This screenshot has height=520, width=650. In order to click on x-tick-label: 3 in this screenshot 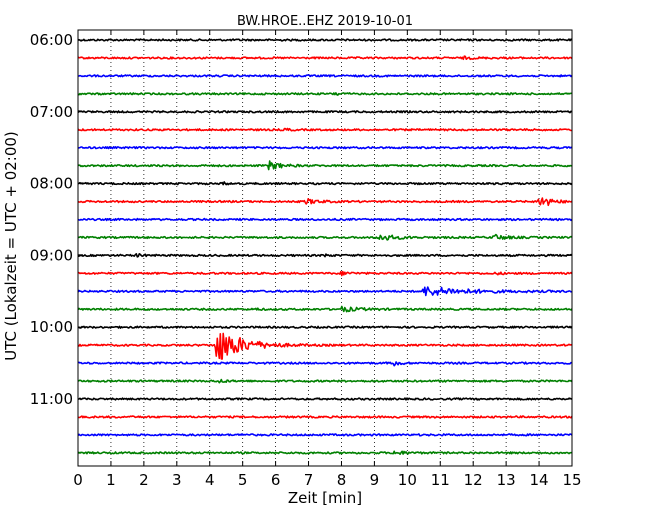, I will do `click(177, 480)`.